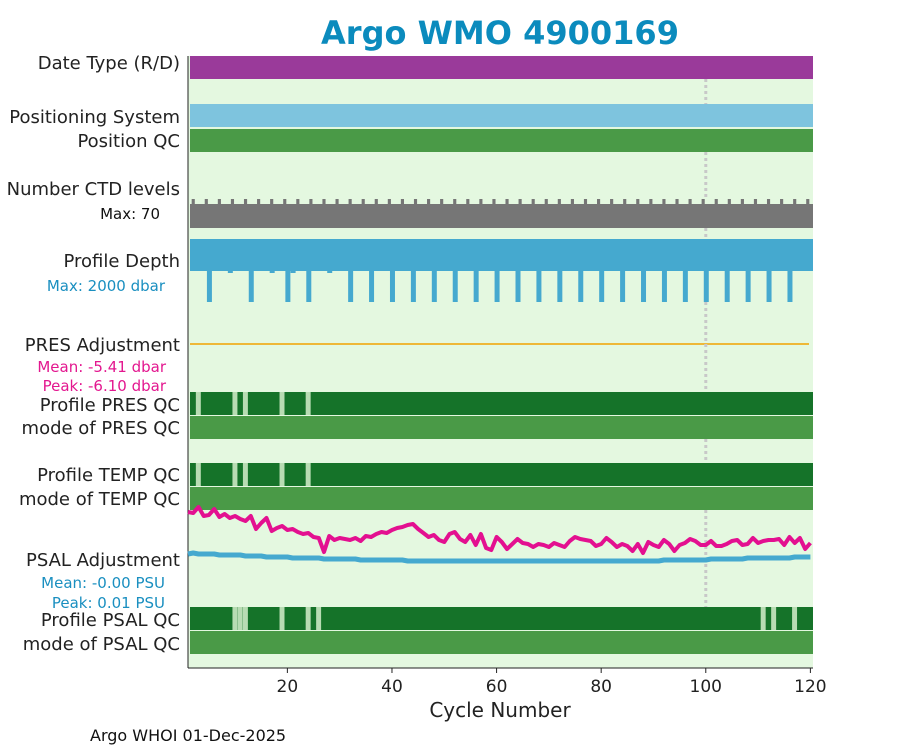 This screenshot has height=750, width=900. Describe the element at coordinates (108, 603) in the screenshot. I see `label-psal-peak: Peak: 0.01 PSU` at that location.